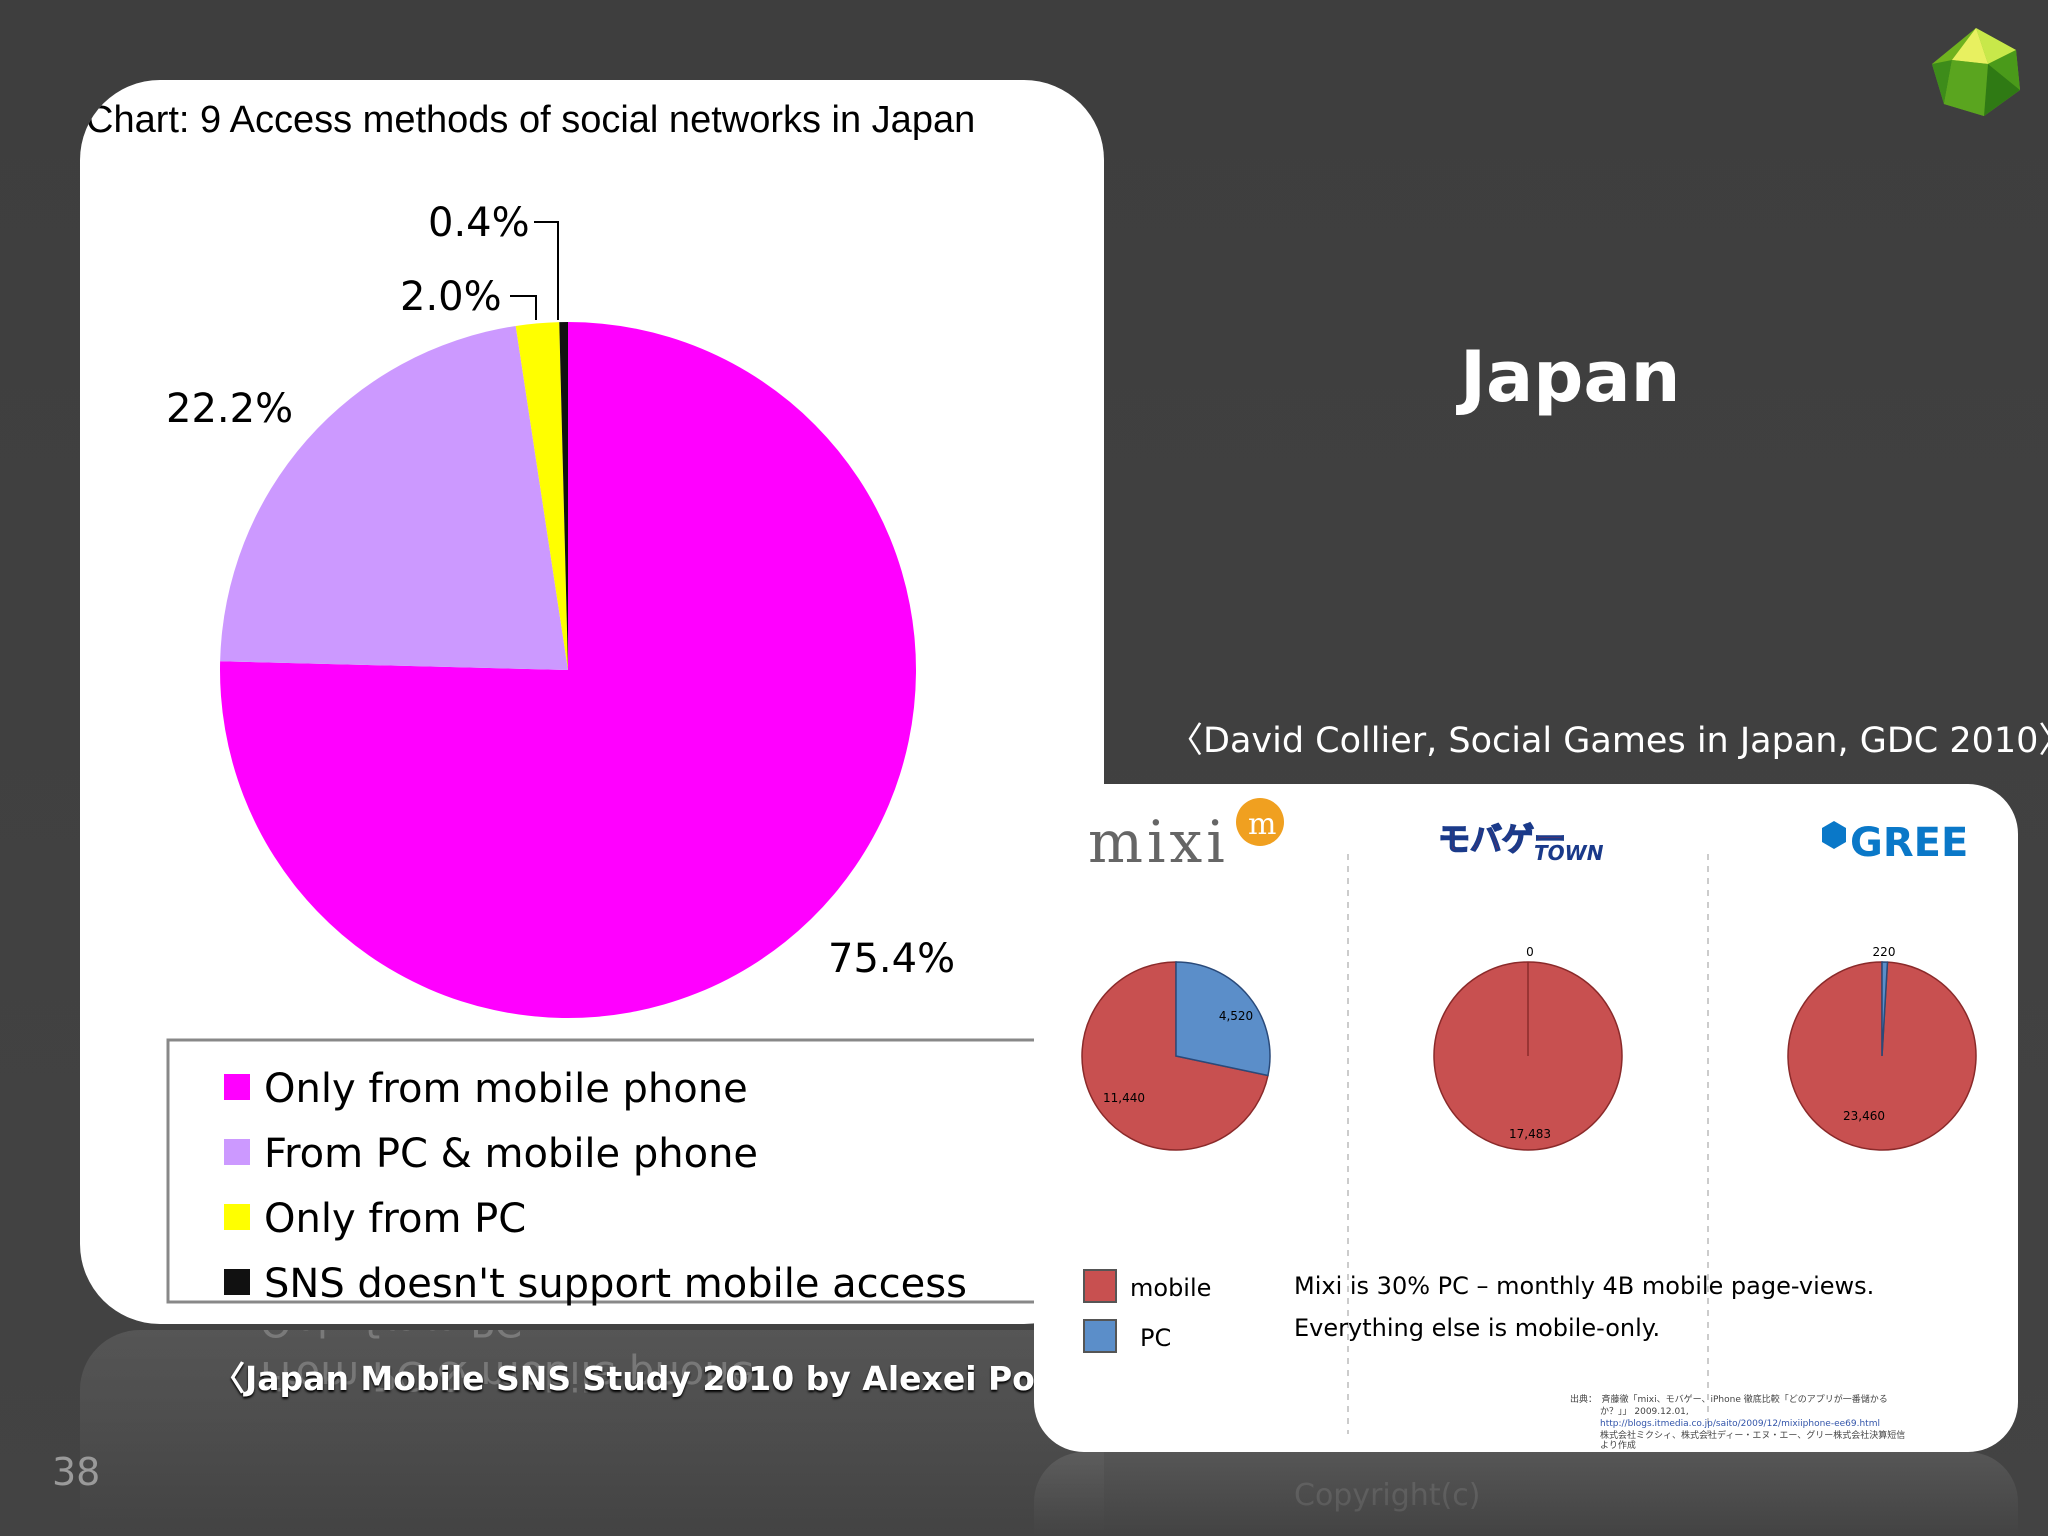 The width and height of the screenshot is (2048, 1536). I want to click on legend-label-only-from-pc: Only from PC, so click(395, 1219).